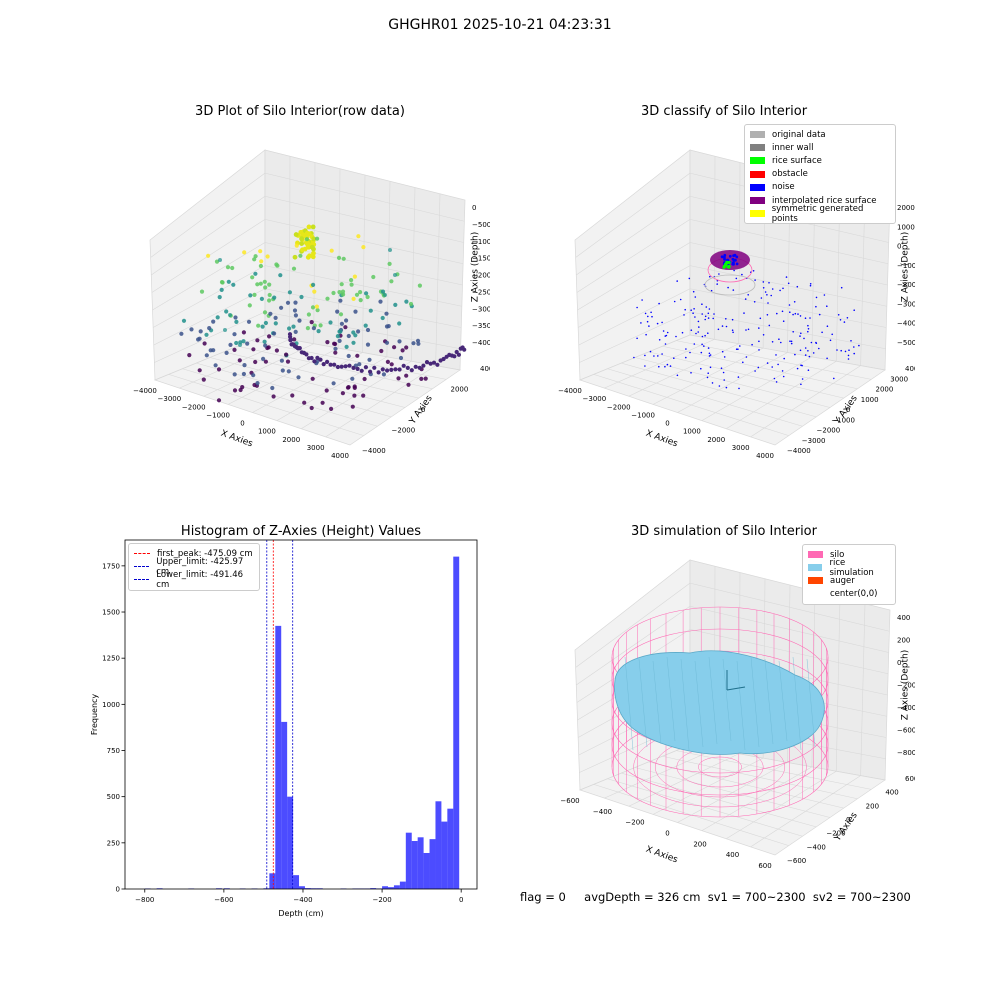  Describe the element at coordinates (619, 407) in the screenshot. I see `x-tick-label: −2000` at that location.